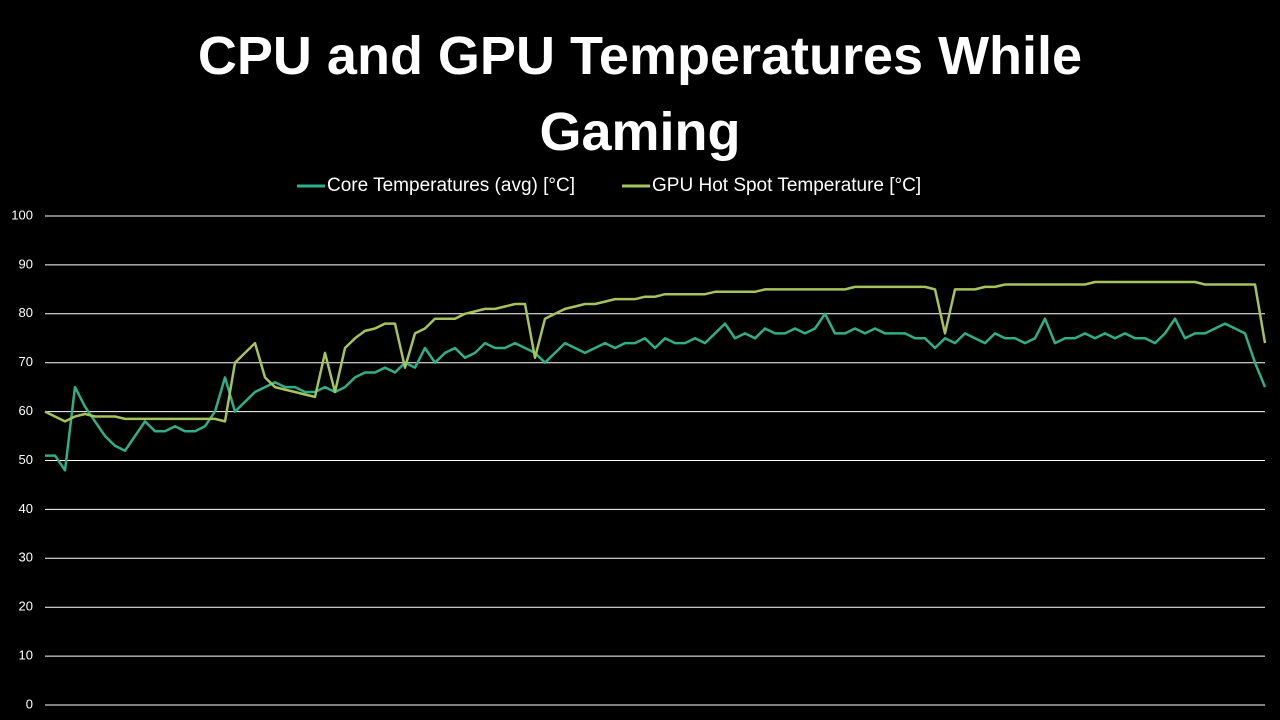 The width and height of the screenshot is (1280, 720). I want to click on y-tick-label: 10, so click(26, 655).